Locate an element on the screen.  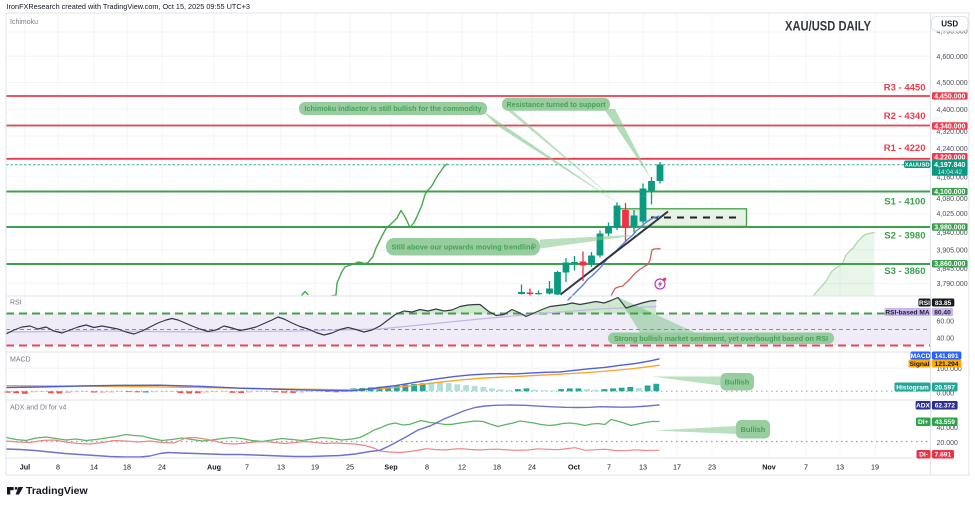
svg-text: 4,340.000 is located at coordinates (949, 126).